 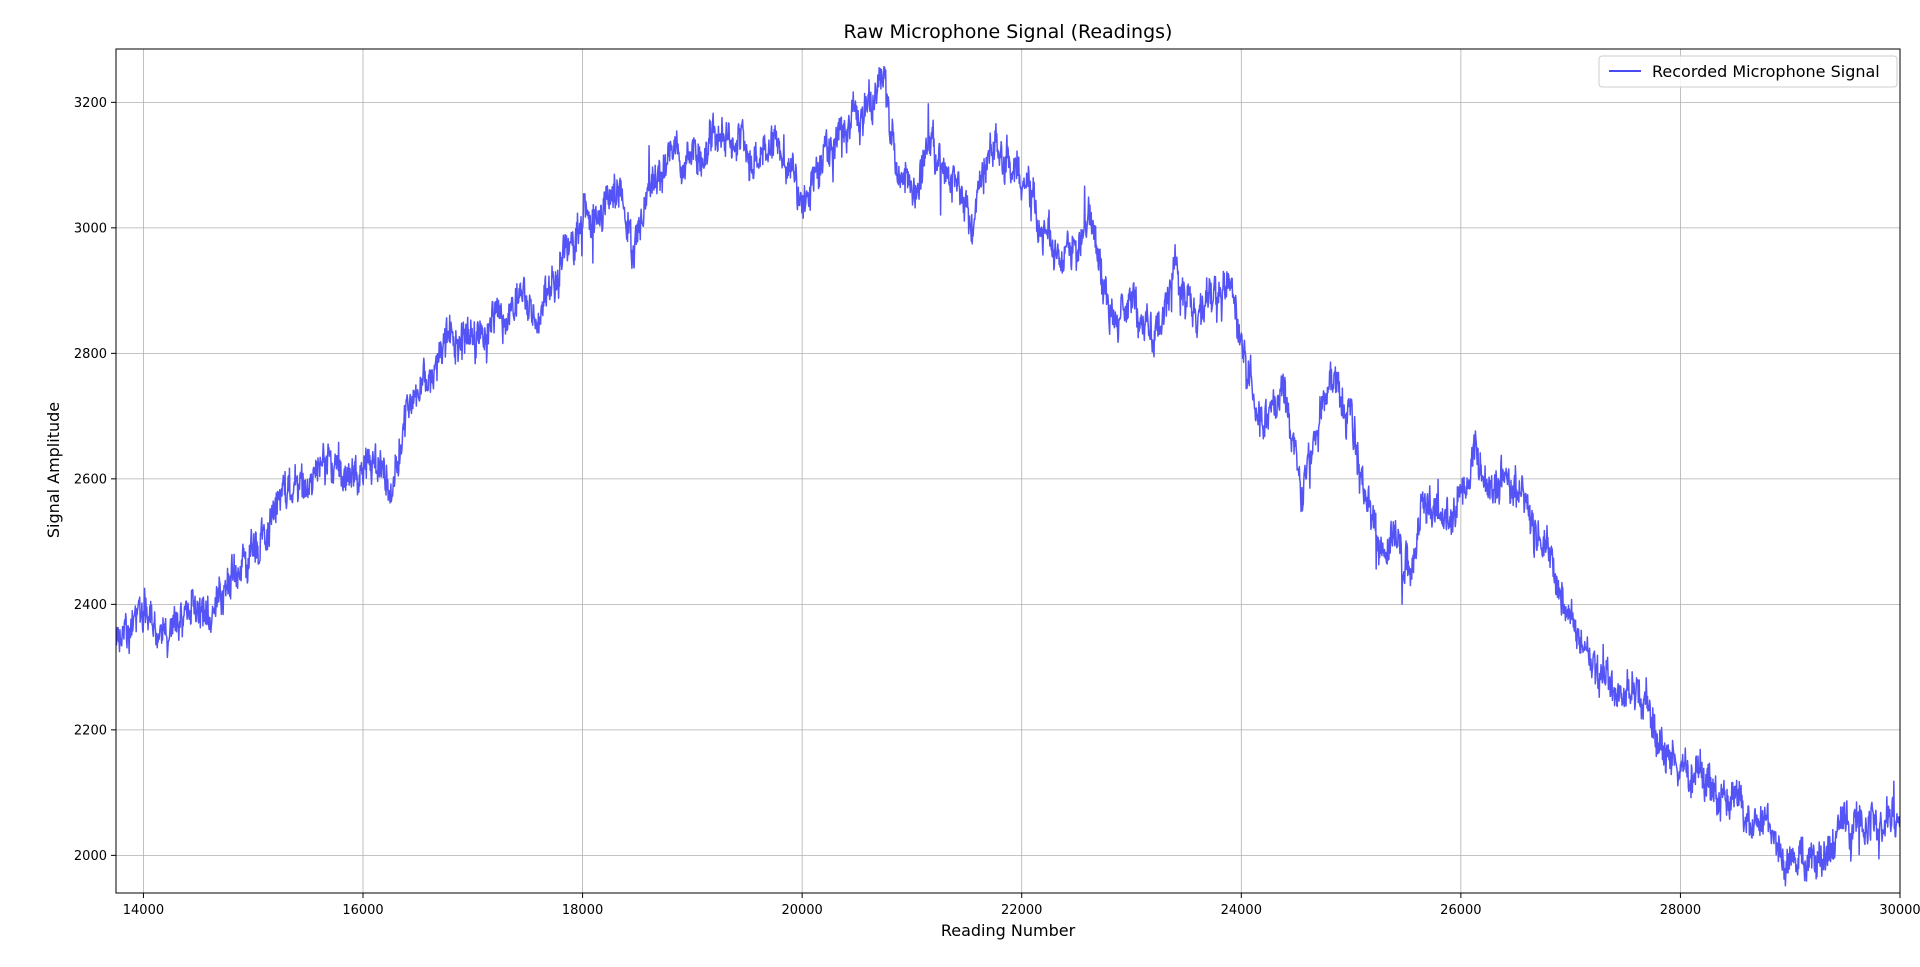 What do you see at coordinates (1899, 910) in the screenshot?
I see `x-tick-label: 30000` at bounding box center [1899, 910].